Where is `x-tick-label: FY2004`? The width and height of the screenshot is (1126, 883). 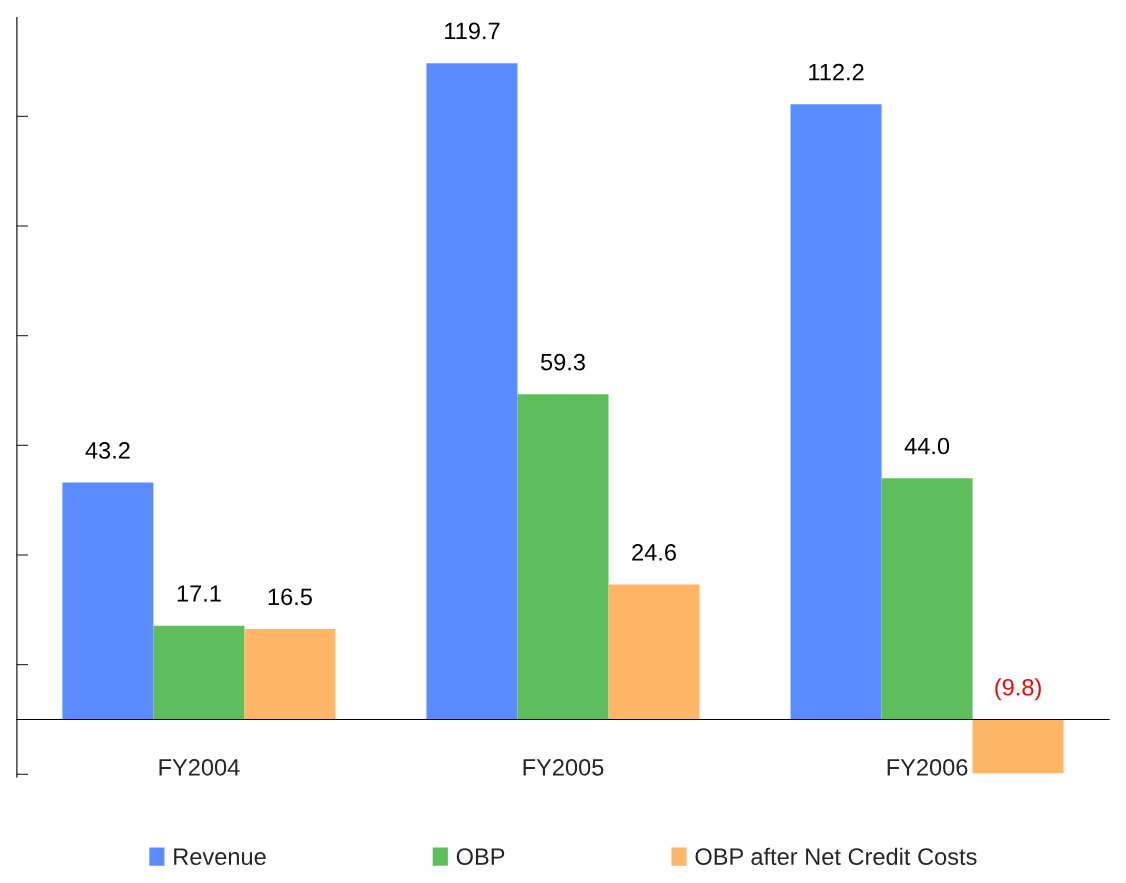 x-tick-label: FY2004 is located at coordinates (199, 767).